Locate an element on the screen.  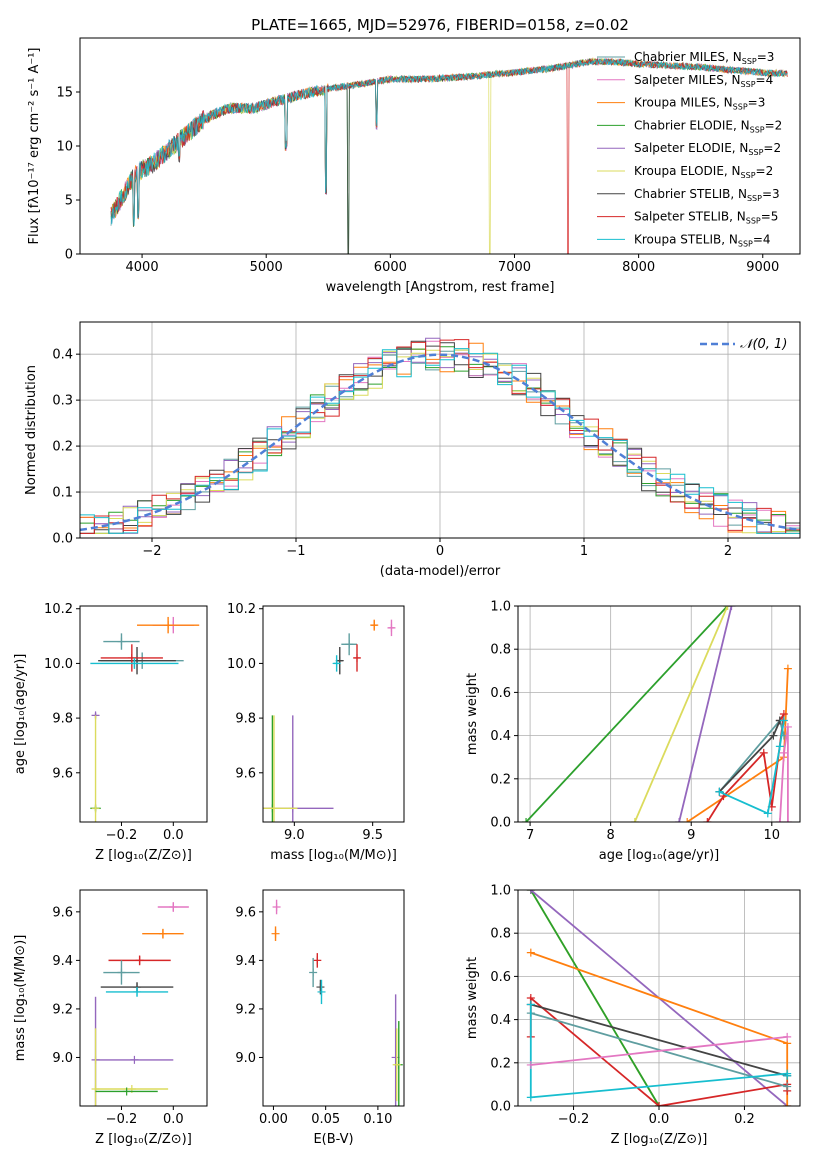
gaussian-curve is located at coordinates (440, 442).